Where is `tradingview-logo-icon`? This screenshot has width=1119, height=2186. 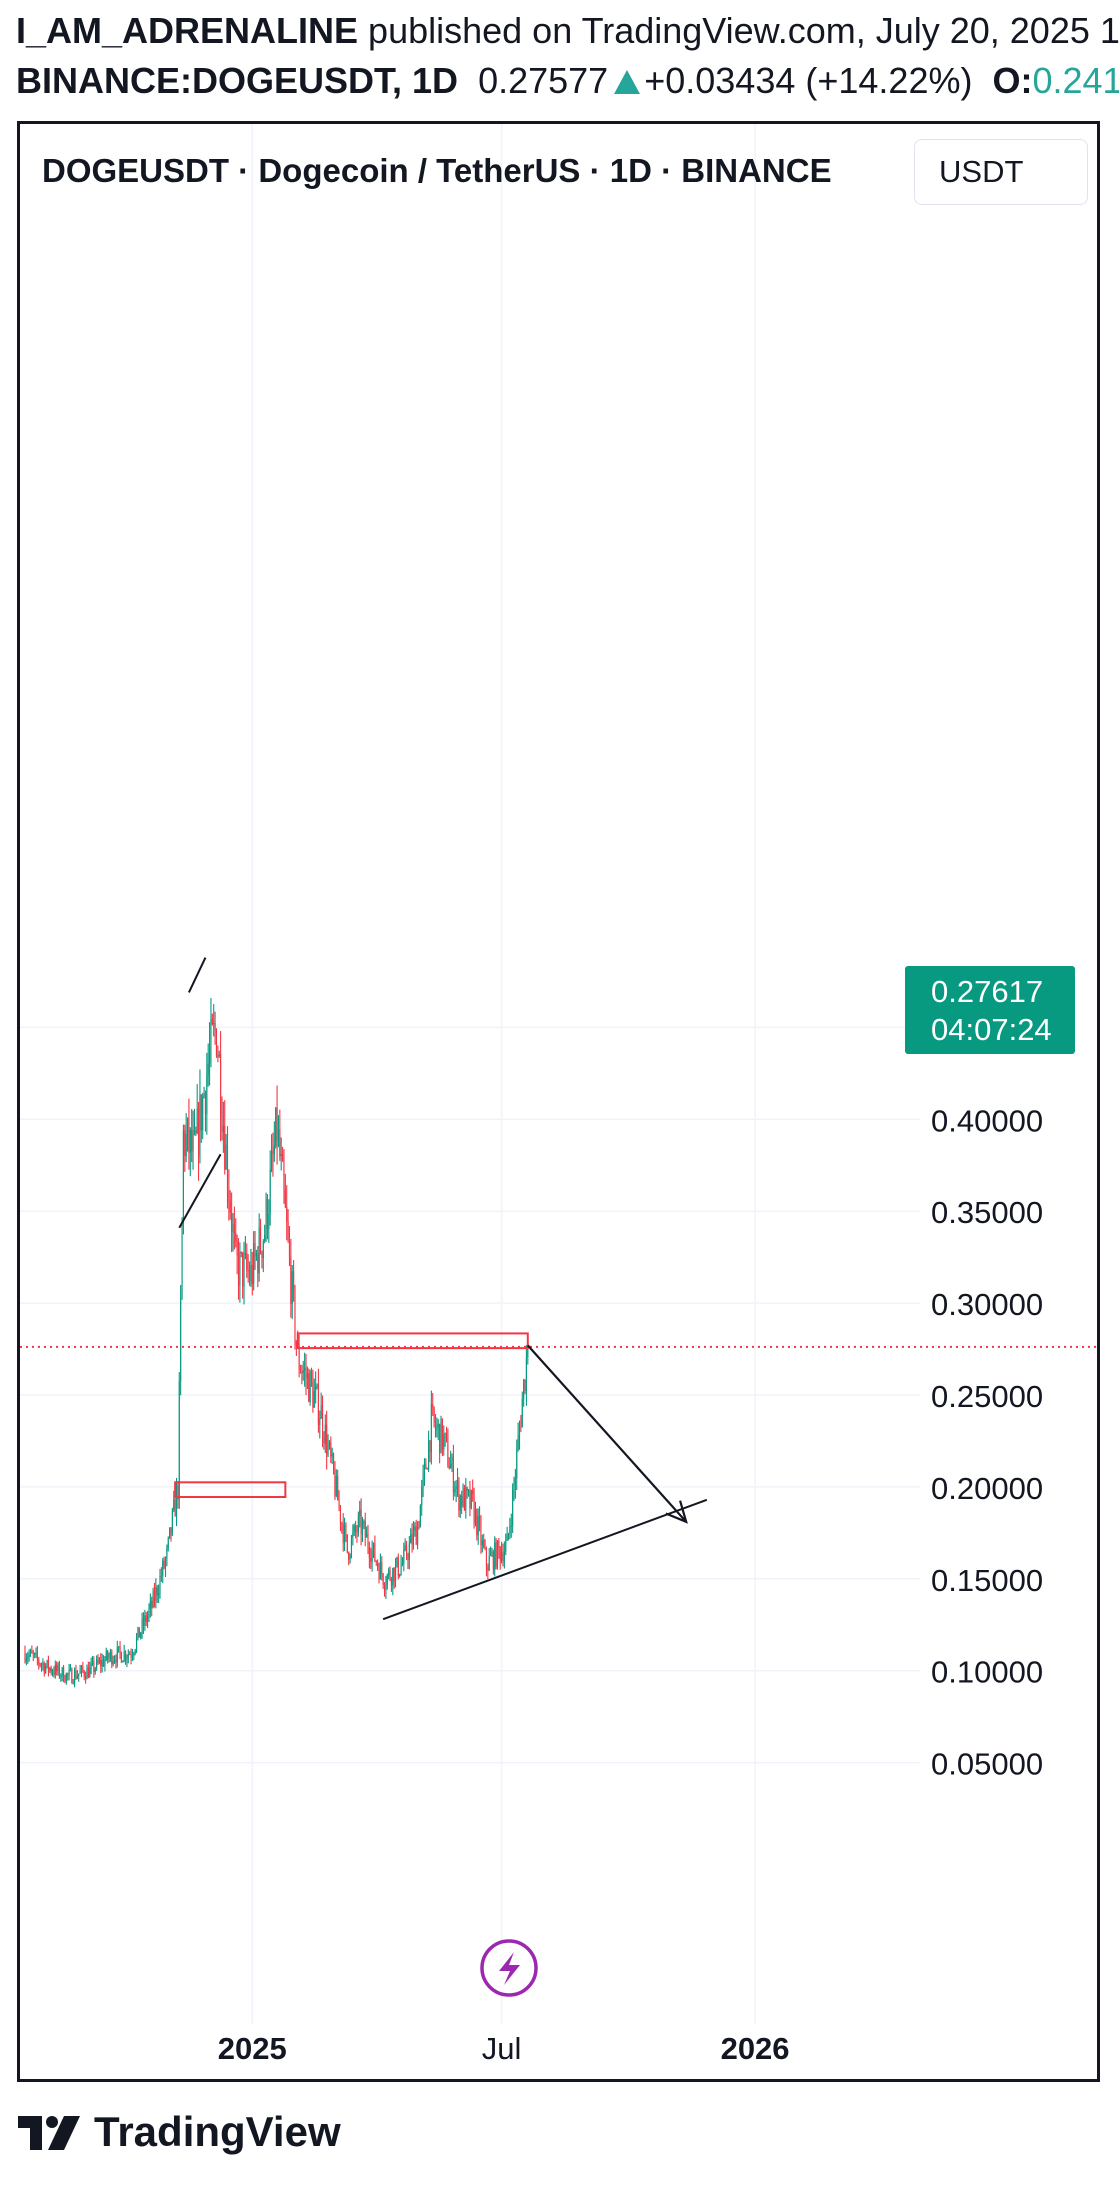
tradingview-logo-icon is located at coordinates (49, 2133).